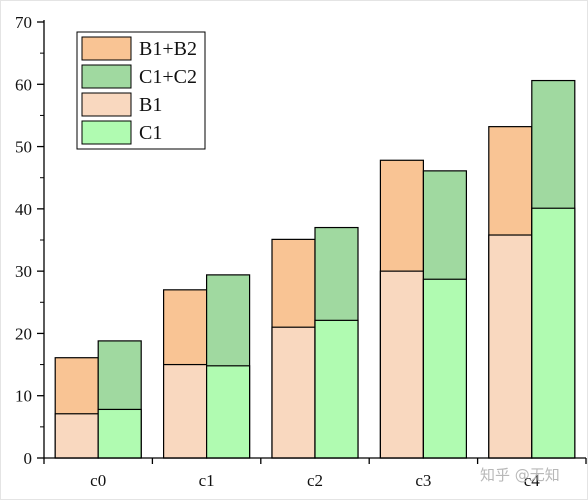  Describe the element at coordinates (423, 480) in the screenshot. I see `x-tick-label: c3` at that location.